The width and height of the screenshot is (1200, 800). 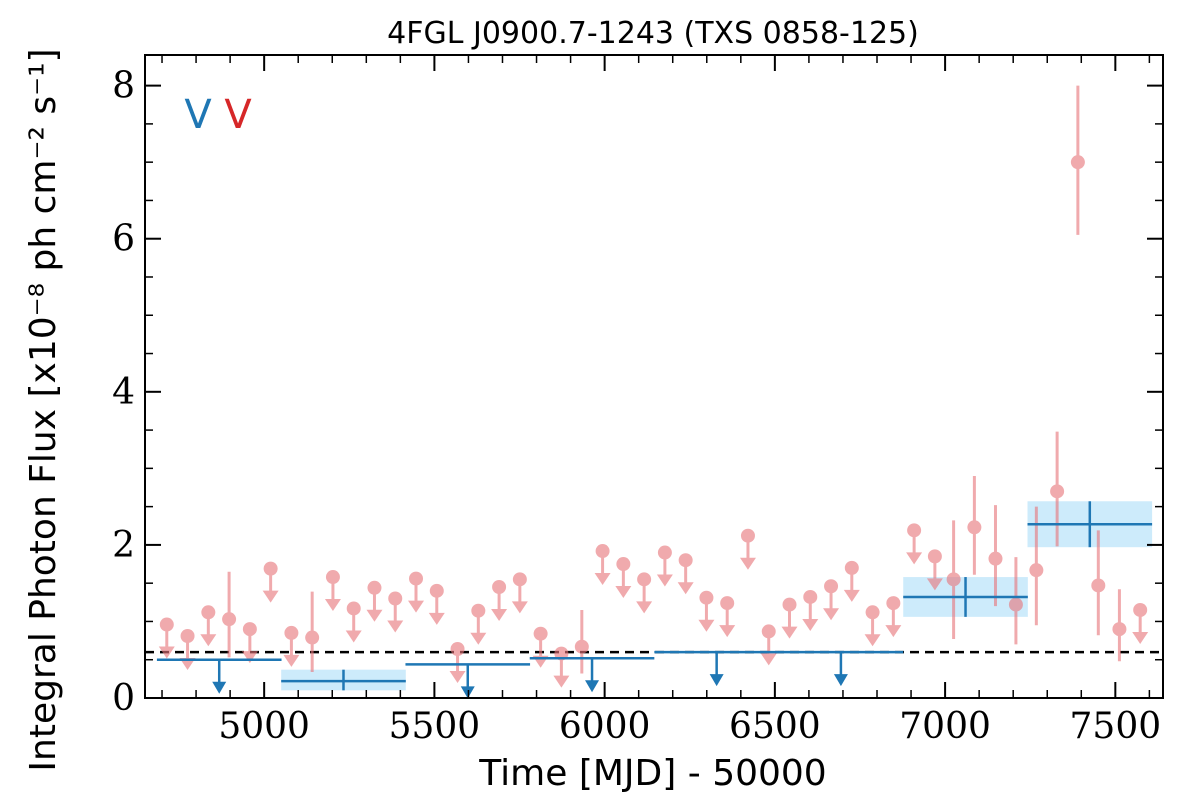 I want to click on y-tick-label-3: 6, so click(x=123, y=239).